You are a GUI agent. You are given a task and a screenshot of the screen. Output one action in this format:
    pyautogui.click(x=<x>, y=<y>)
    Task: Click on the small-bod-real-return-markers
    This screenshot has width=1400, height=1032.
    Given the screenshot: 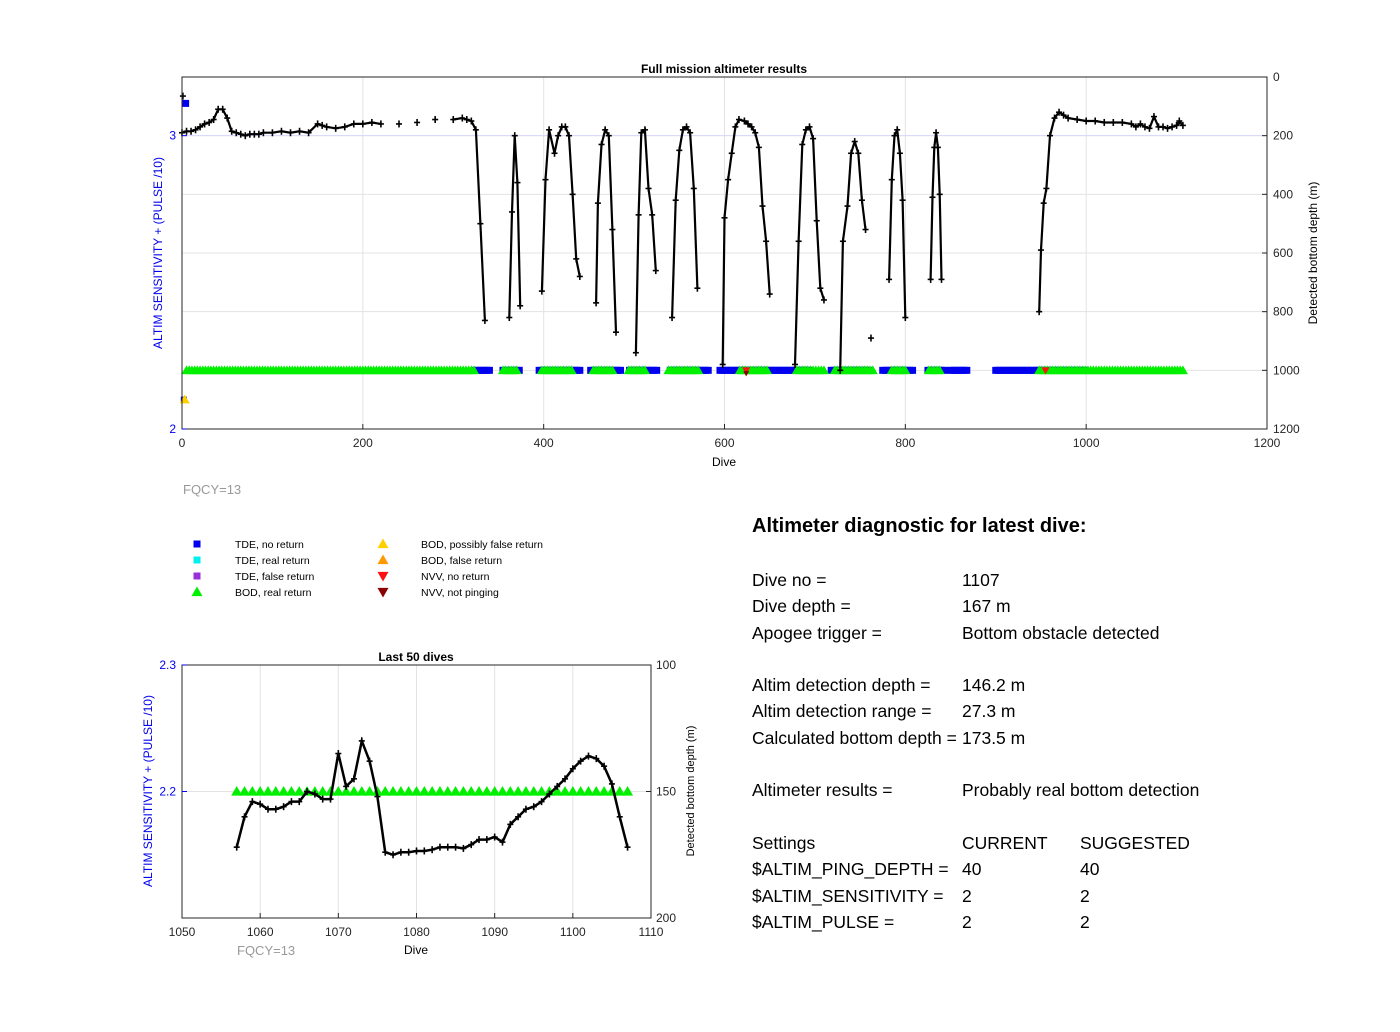 What is the action you would take?
    pyautogui.click(x=432, y=791)
    